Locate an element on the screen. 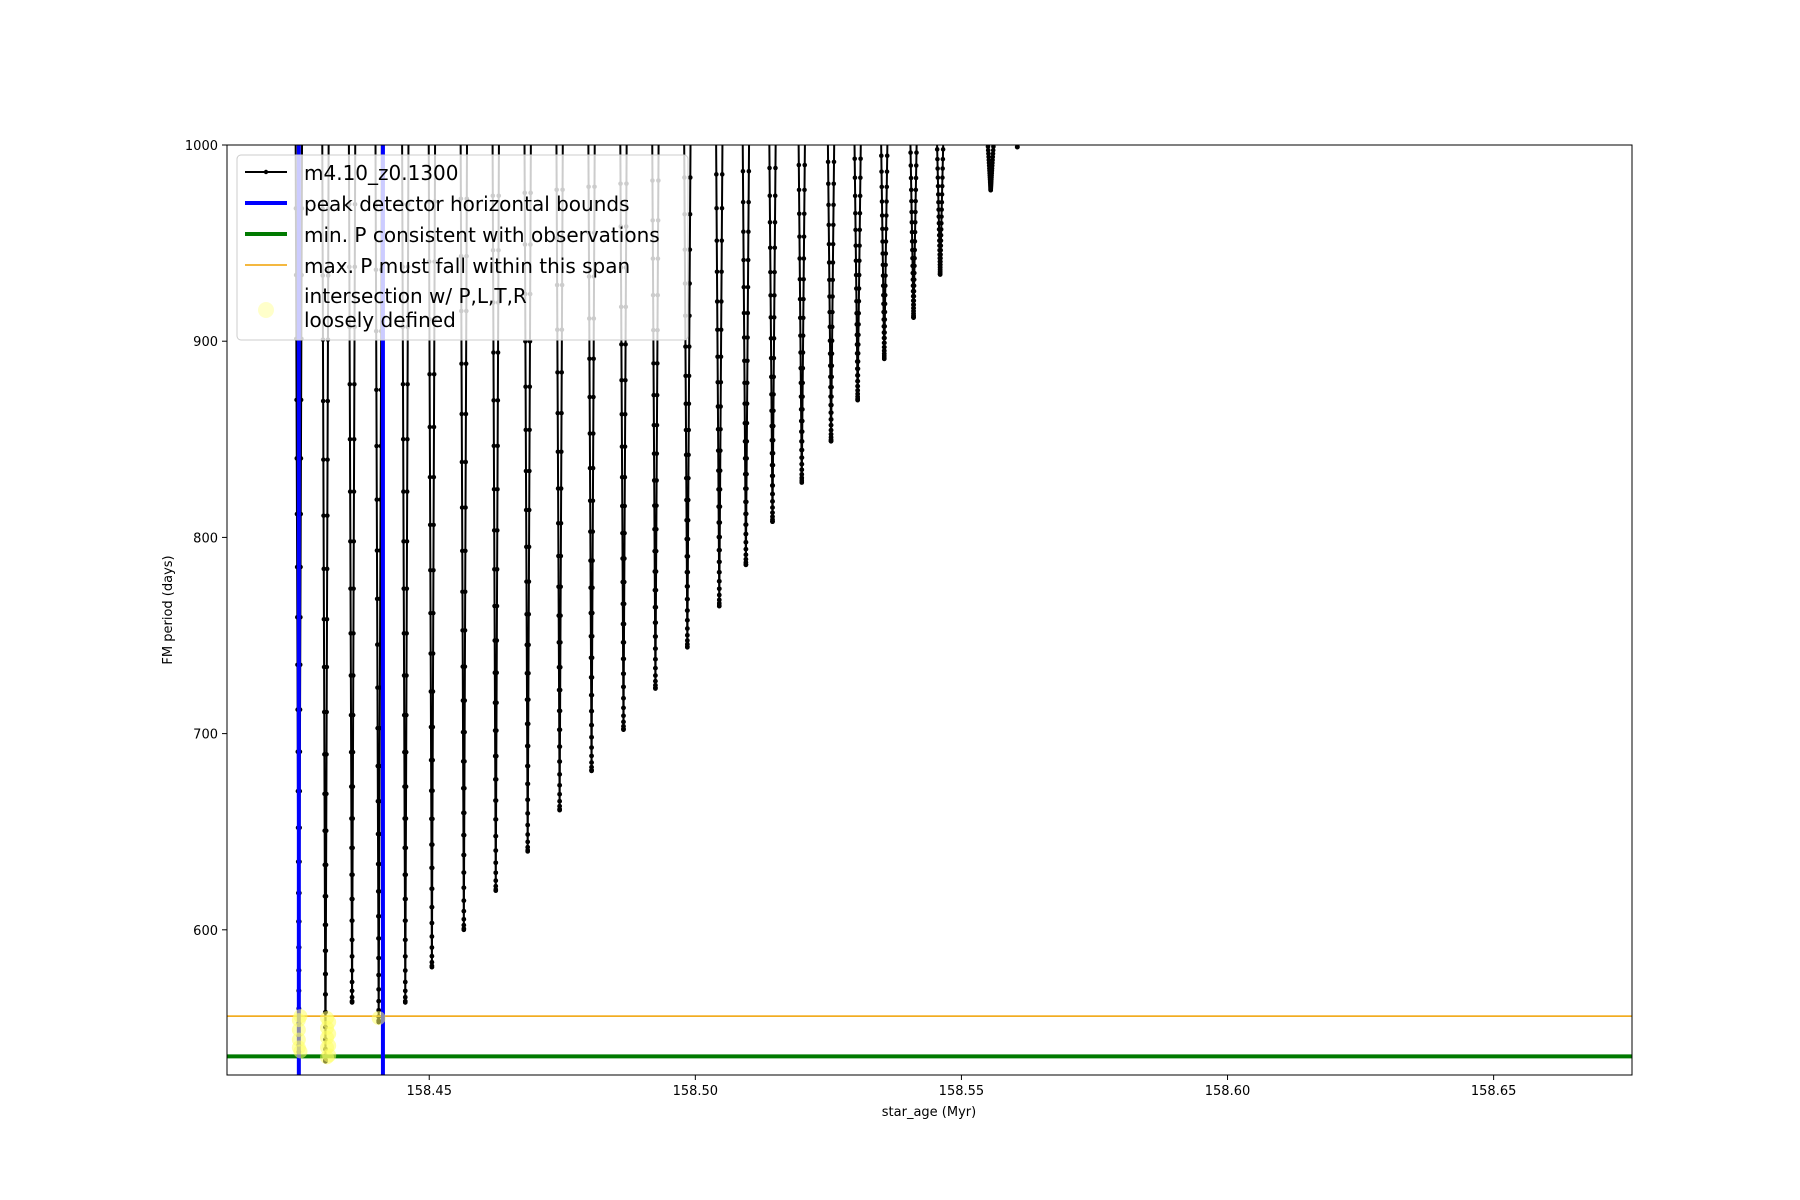 The width and height of the screenshot is (1800, 1200). legend-marker-intersection is located at coordinates (266, 310).